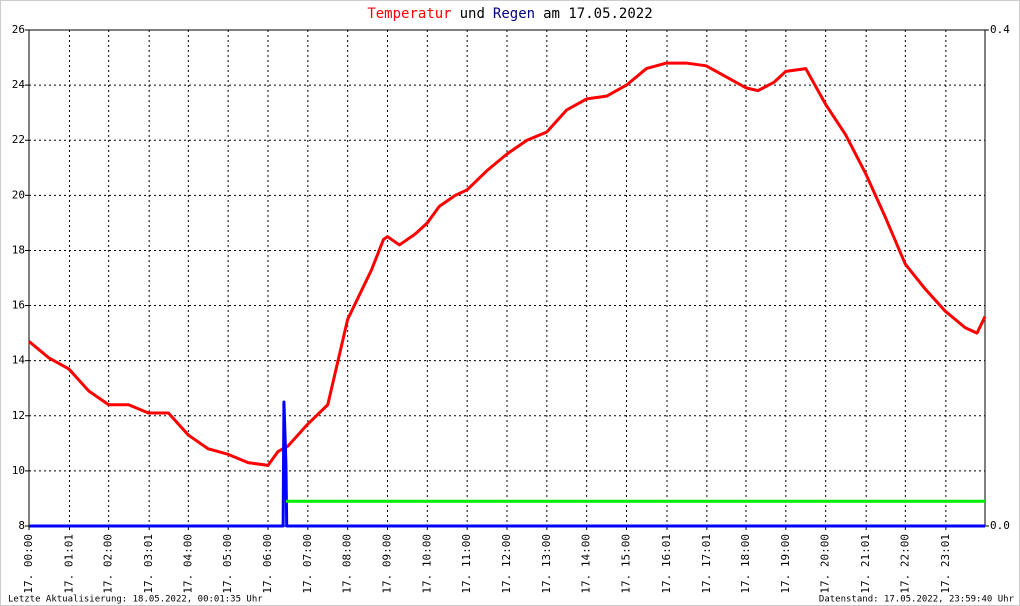 The height and width of the screenshot is (606, 1020). I want to click on x-tick-label: 17. 00:00, so click(28, 564).